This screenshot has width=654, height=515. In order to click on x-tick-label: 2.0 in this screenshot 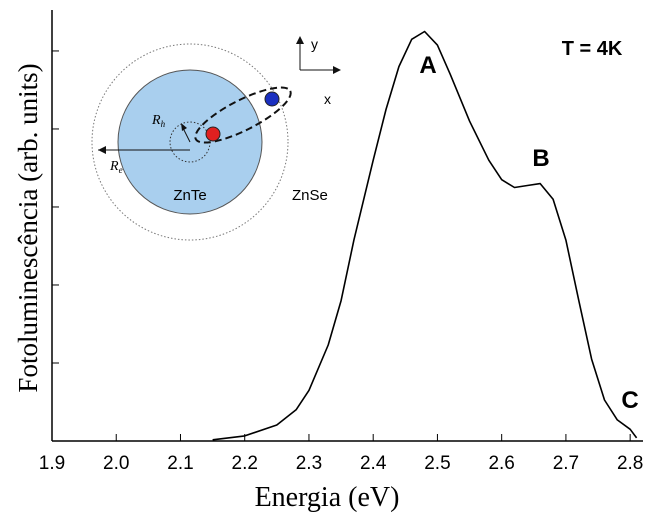, I will do `click(116, 463)`.